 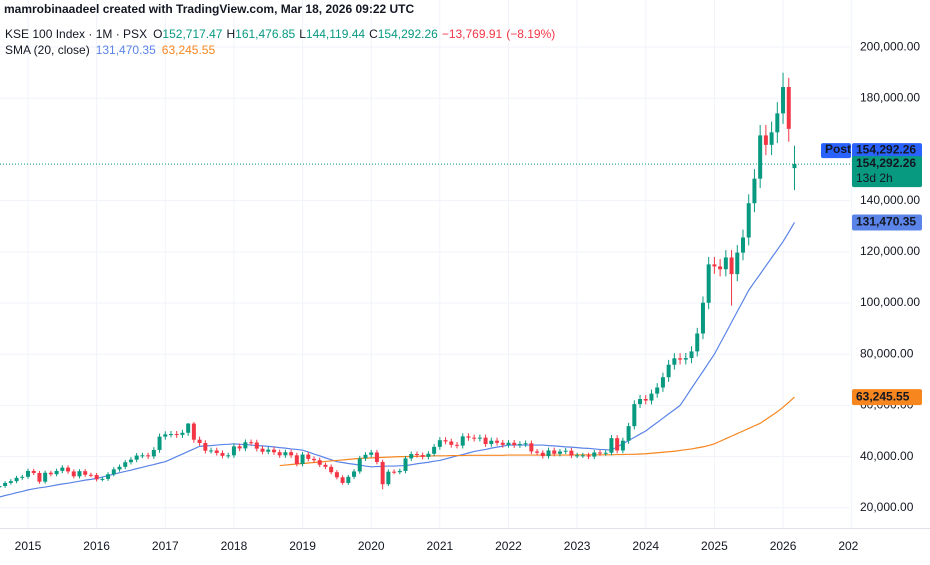 I want to click on x-tick-label: 2017, so click(x=165, y=546).